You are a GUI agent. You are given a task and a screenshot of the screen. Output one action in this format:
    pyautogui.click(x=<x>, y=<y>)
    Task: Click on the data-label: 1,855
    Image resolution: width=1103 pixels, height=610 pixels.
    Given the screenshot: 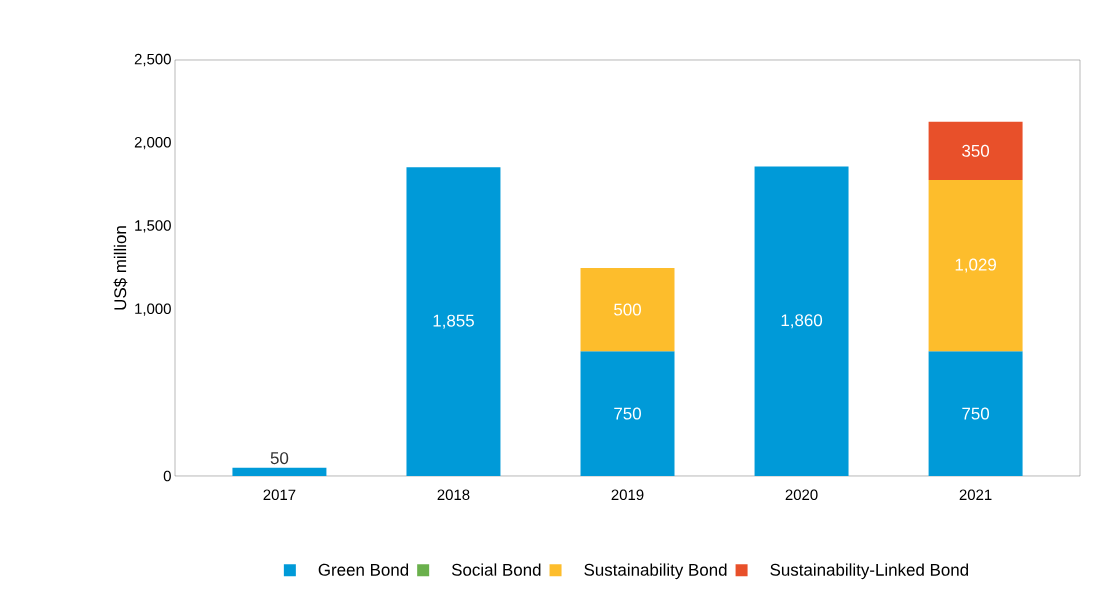 What is the action you would take?
    pyautogui.click(x=453, y=321)
    